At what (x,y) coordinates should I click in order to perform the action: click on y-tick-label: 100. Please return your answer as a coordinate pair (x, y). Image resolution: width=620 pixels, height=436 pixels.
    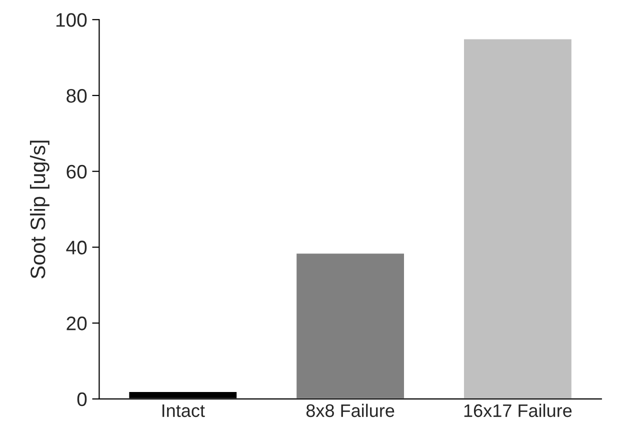
    Looking at the image, I should click on (71, 20).